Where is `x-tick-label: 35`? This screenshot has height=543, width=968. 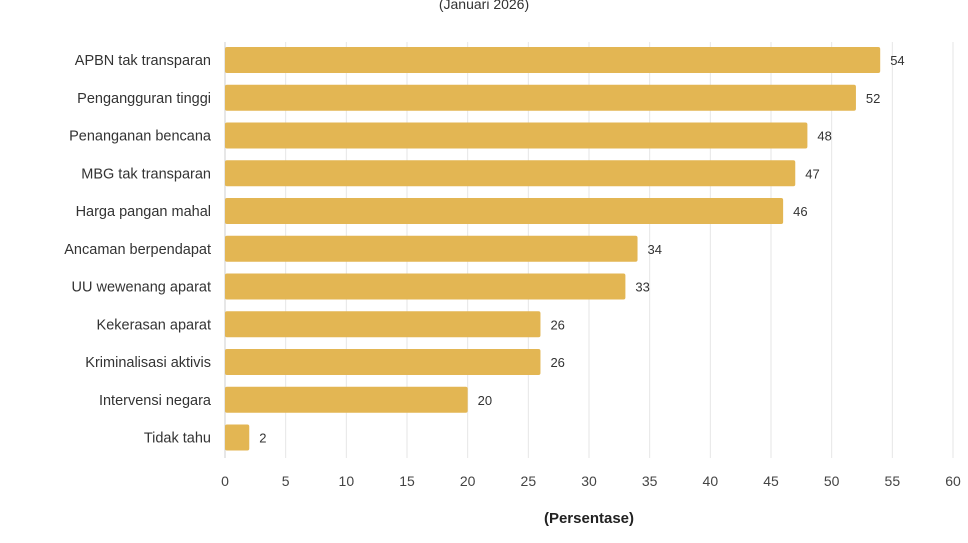
x-tick-label: 35 is located at coordinates (650, 481).